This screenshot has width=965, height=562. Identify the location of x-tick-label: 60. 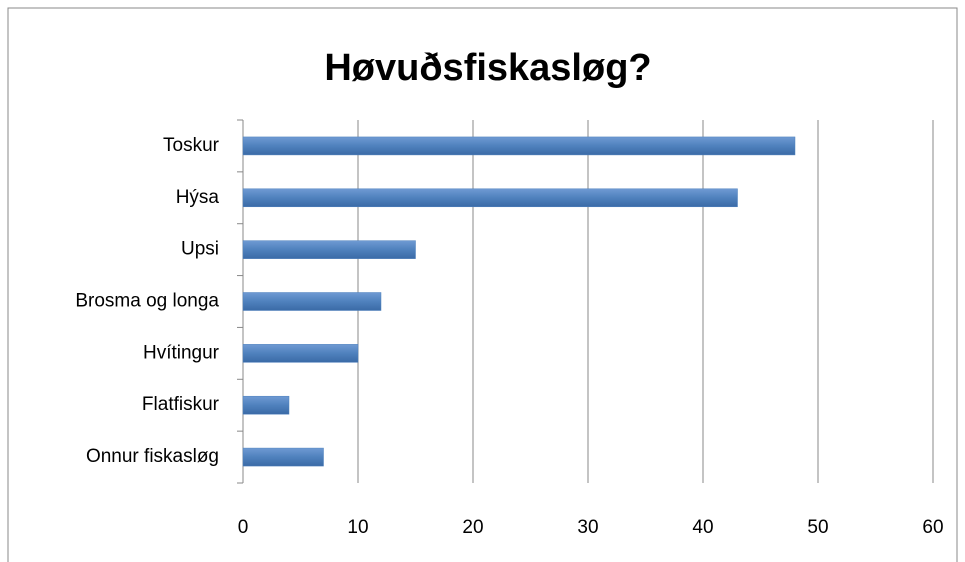
(932, 527).